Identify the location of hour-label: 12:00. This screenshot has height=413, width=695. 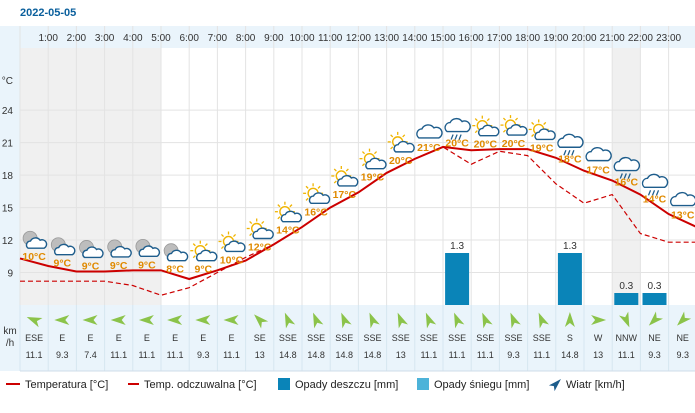
(358, 38).